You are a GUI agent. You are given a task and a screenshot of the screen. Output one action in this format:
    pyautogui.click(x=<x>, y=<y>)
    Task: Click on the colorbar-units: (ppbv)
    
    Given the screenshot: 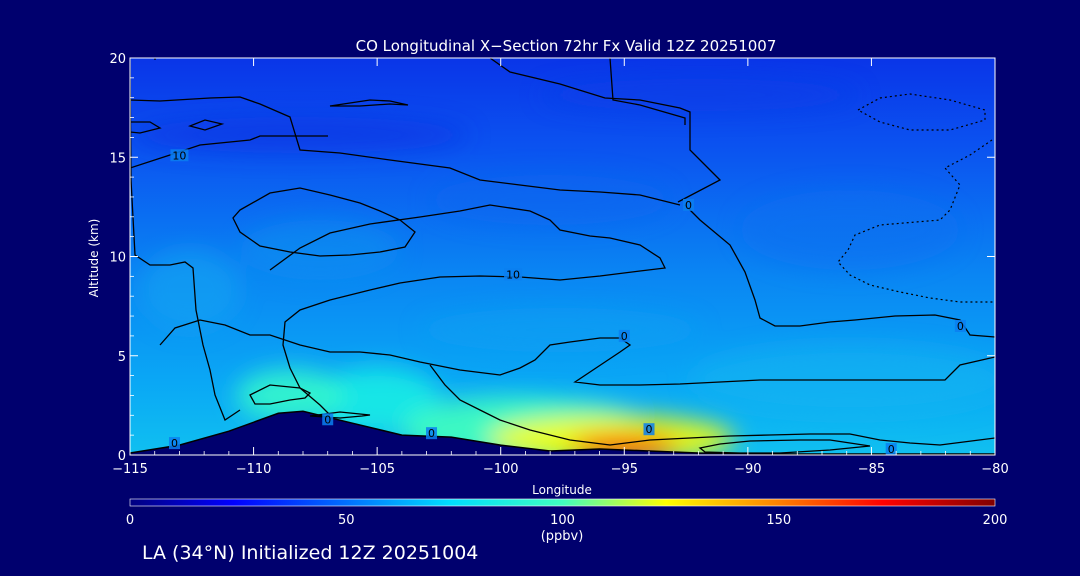 What is the action you would take?
    pyautogui.click(x=562, y=536)
    